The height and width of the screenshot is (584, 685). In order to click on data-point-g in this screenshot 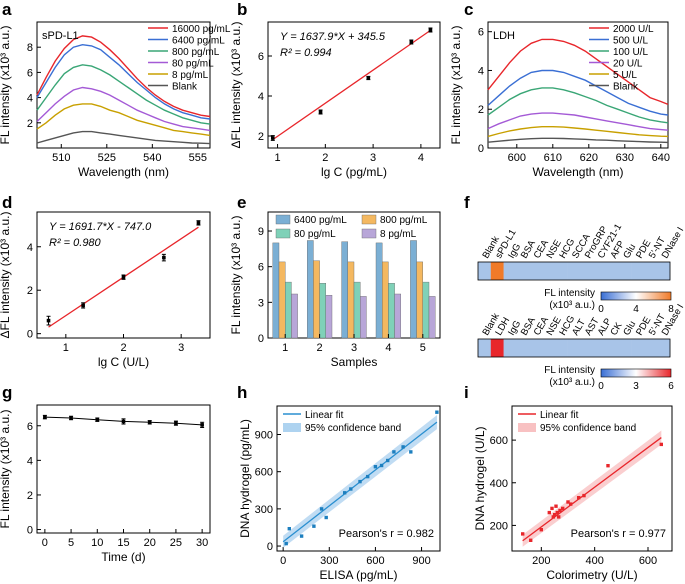, I will do `click(97, 419)`.